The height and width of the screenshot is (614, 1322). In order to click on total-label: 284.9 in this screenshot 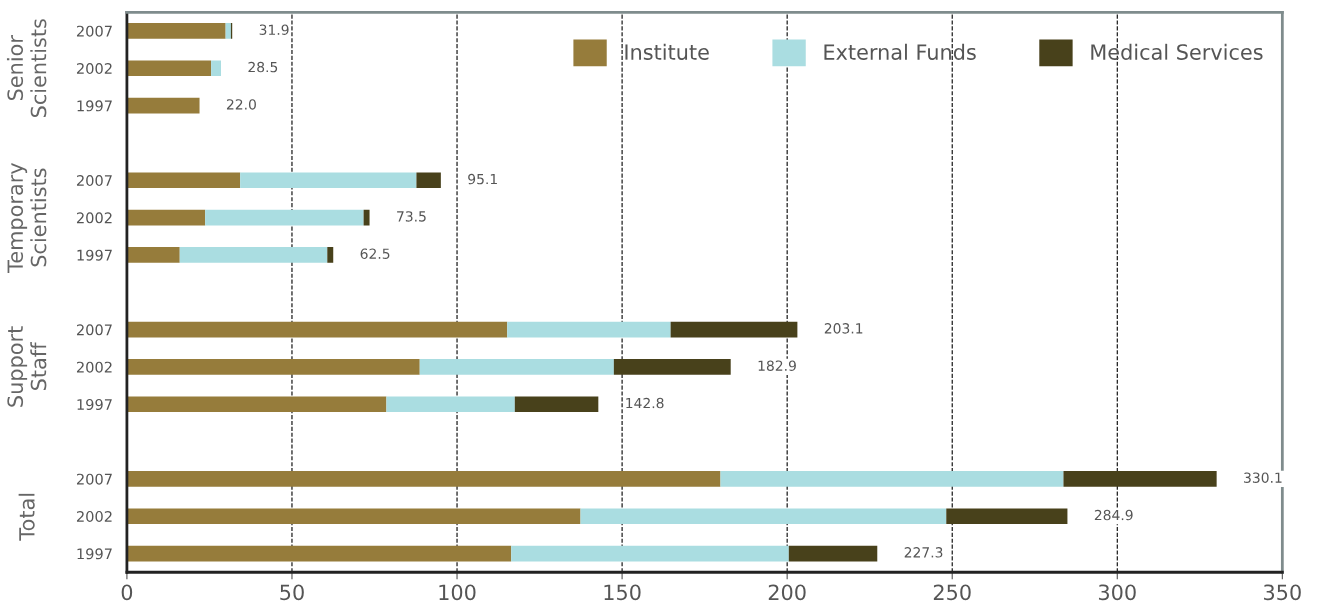, I will do `click(1113, 515)`.